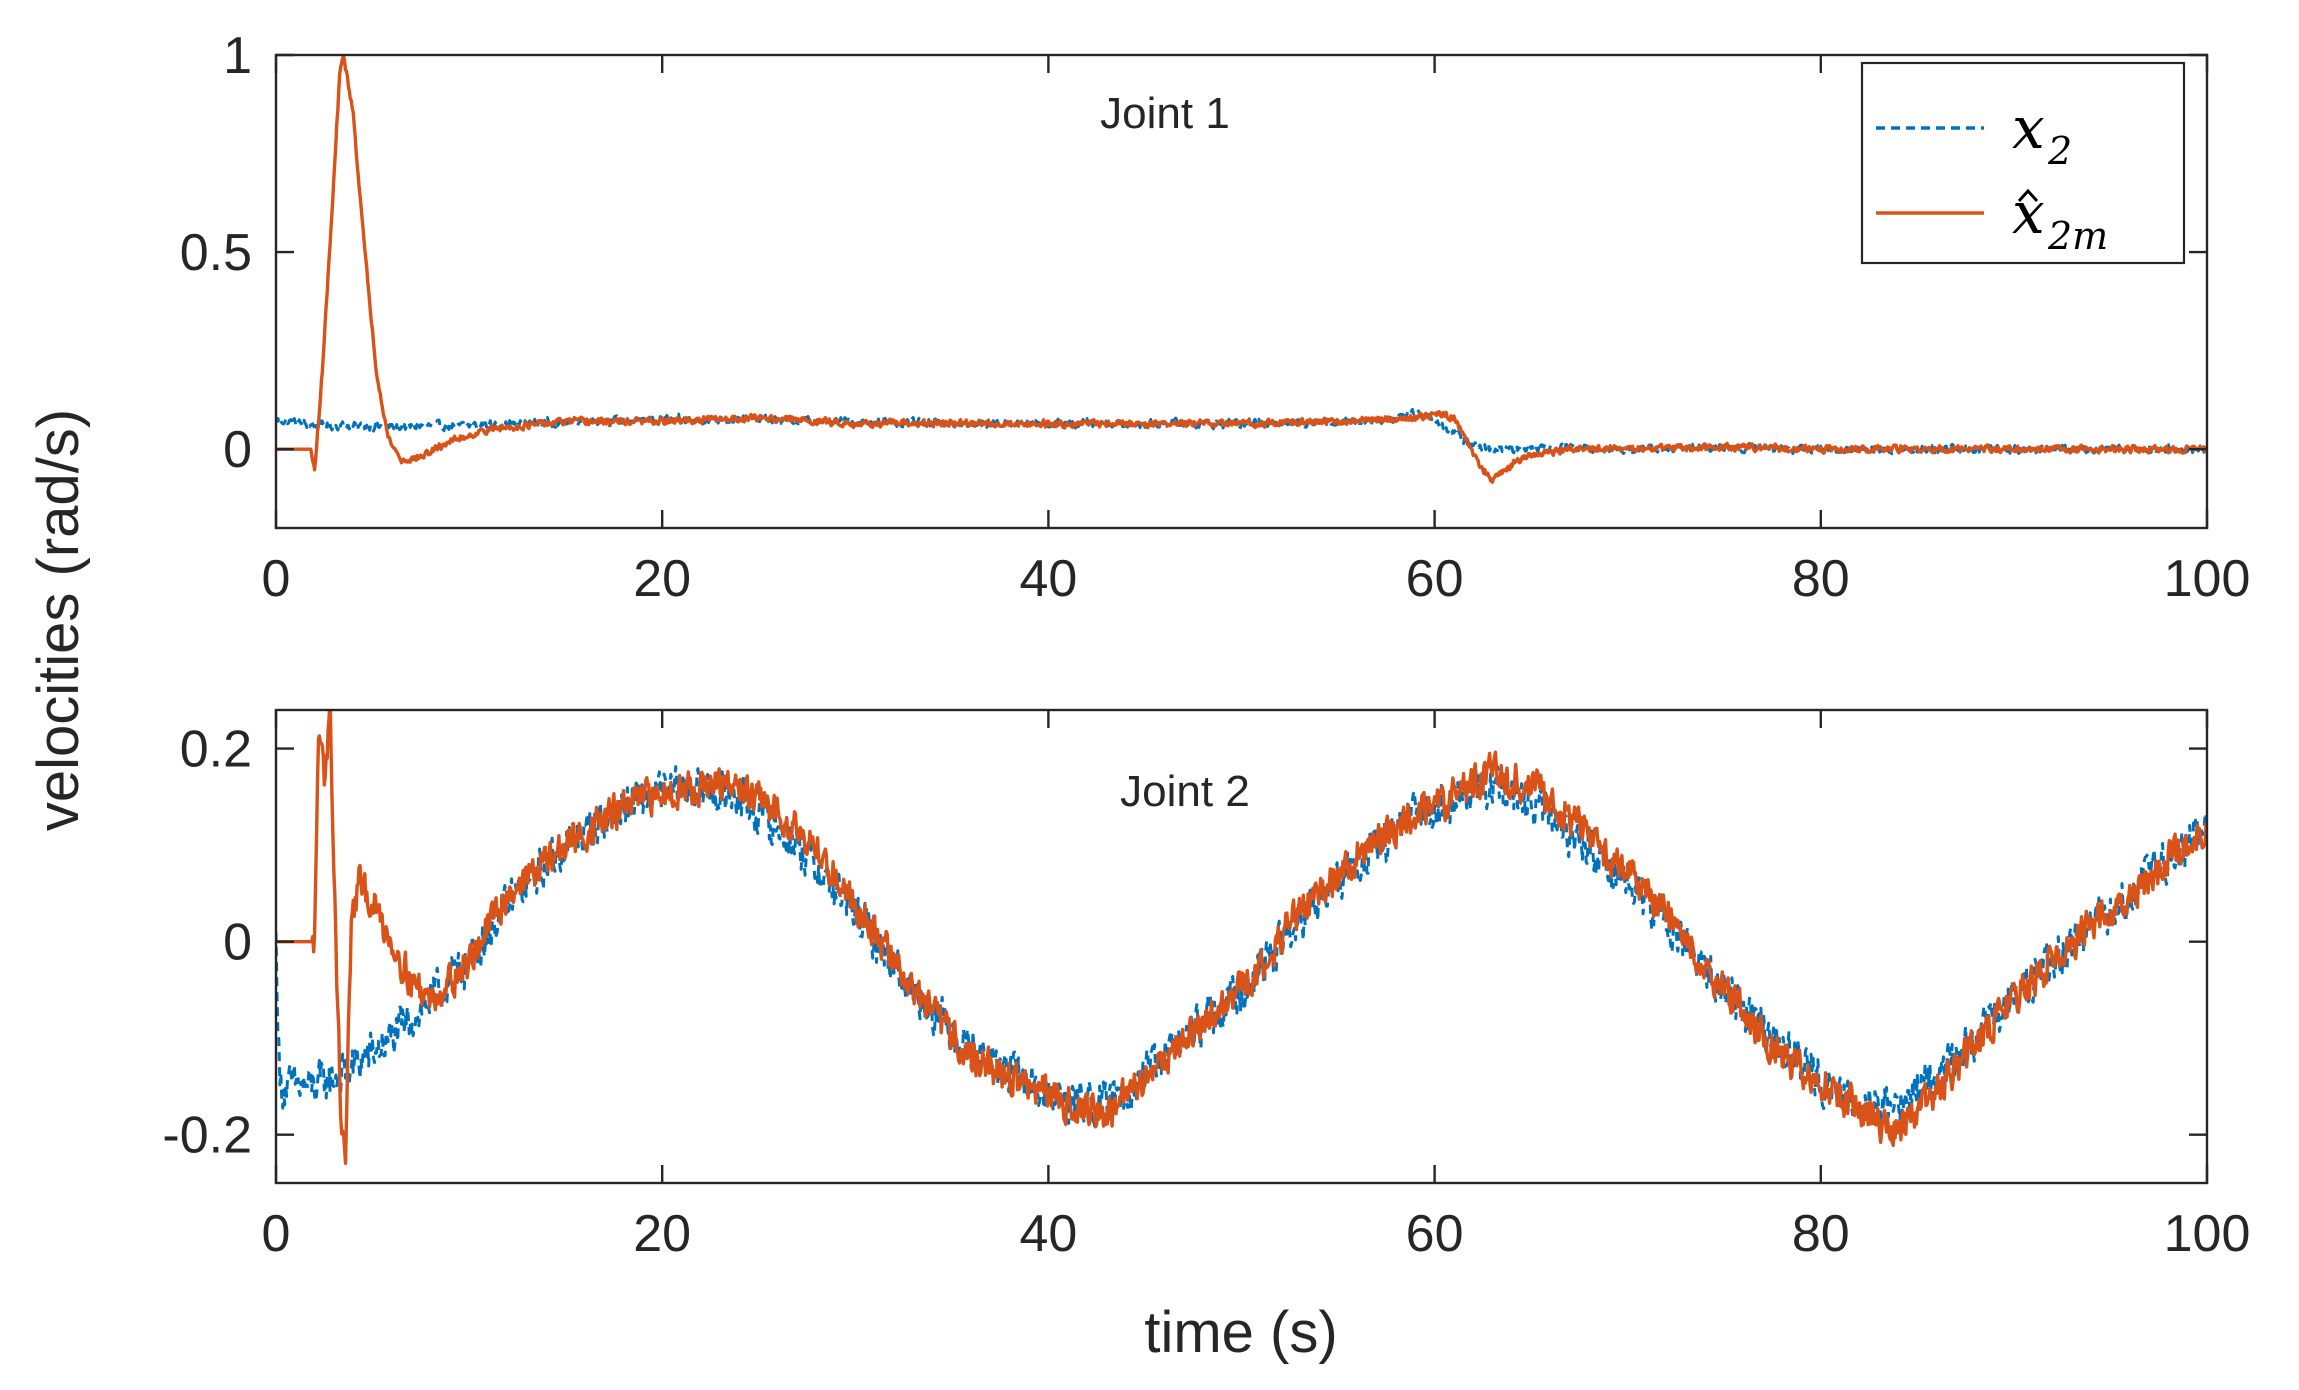 This screenshot has height=1390, width=2299. What do you see at coordinates (2028, 128) in the screenshot?
I see `legend-label-x2: x` at bounding box center [2028, 128].